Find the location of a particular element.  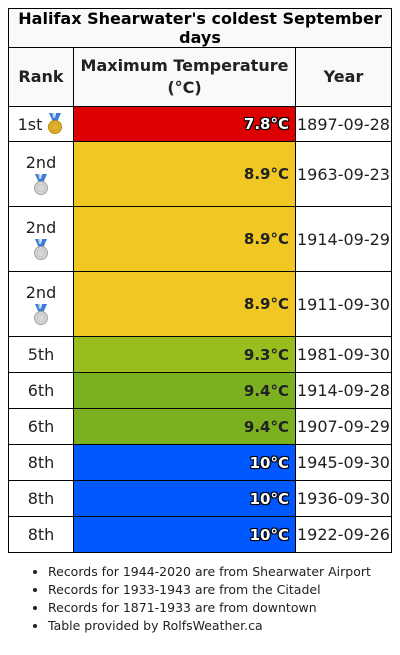

table-row: 6th 9.4°C 1907-09-29 is located at coordinates (200, 426).